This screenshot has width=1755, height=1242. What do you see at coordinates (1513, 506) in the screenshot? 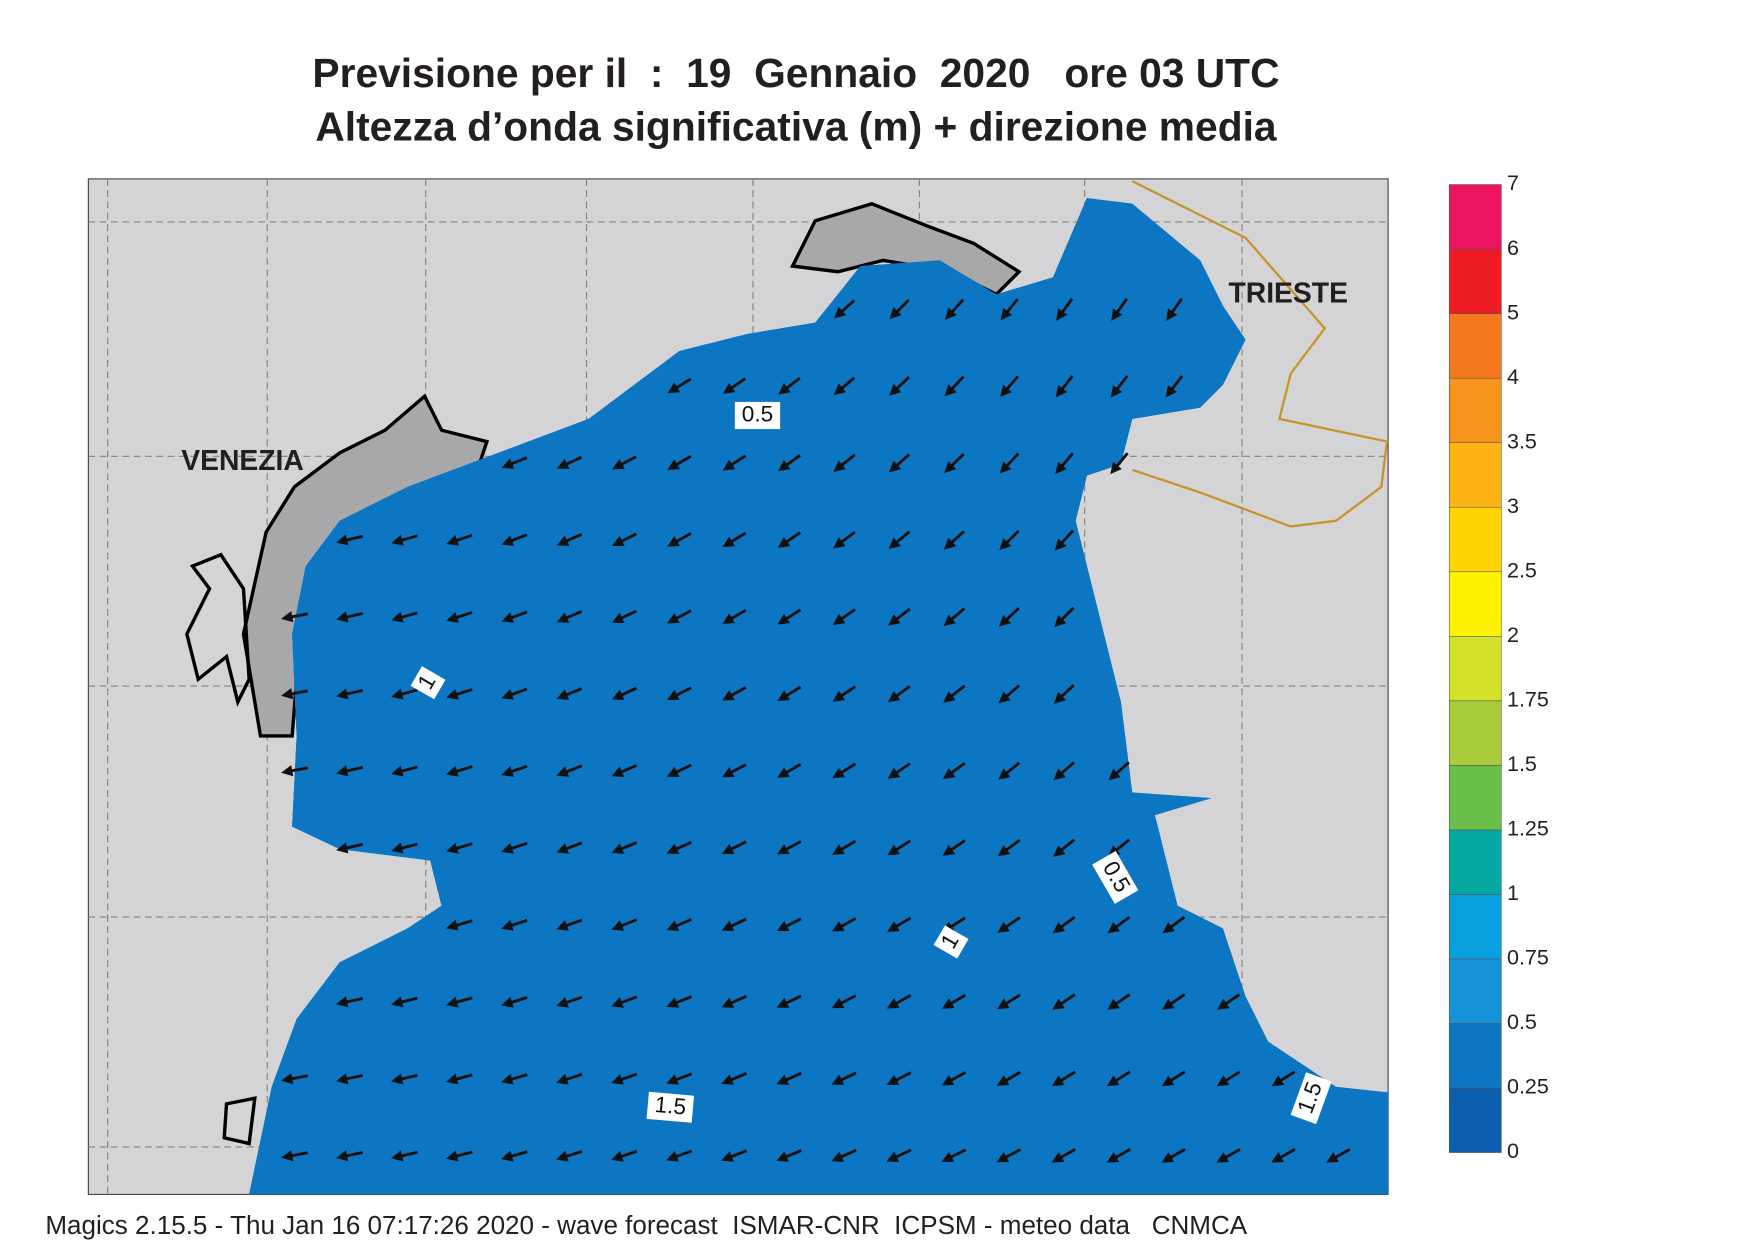
I see `colorbar-label: 3` at bounding box center [1513, 506].